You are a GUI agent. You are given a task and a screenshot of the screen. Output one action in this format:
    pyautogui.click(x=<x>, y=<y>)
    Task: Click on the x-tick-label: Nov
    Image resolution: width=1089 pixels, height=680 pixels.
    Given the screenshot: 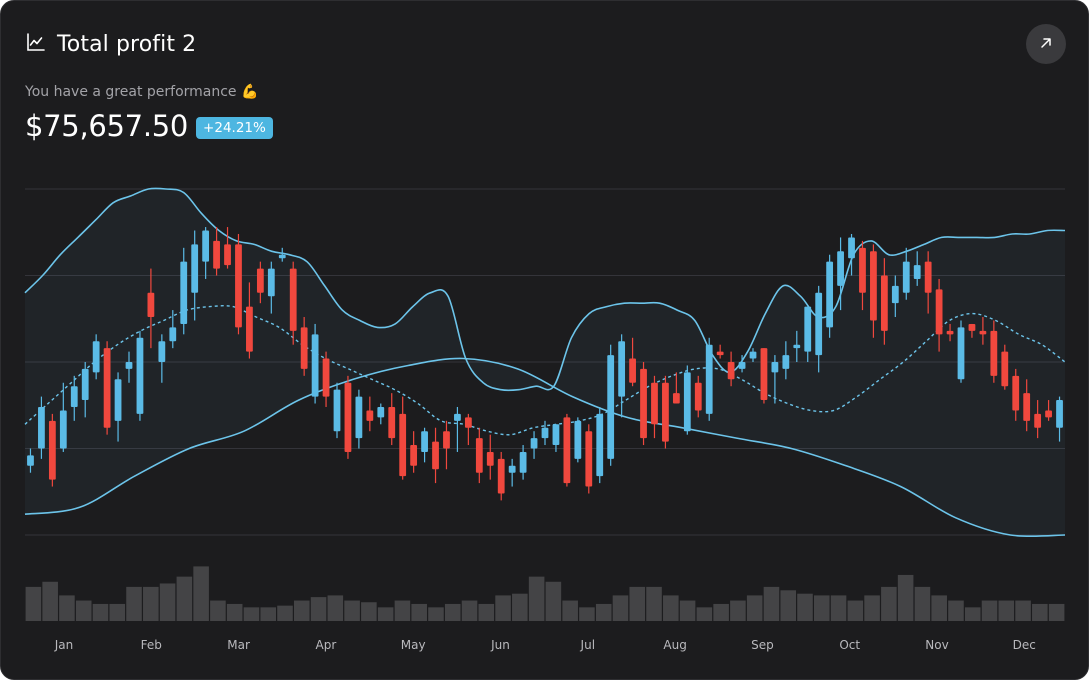 What is the action you would take?
    pyautogui.click(x=936, y=645)
    